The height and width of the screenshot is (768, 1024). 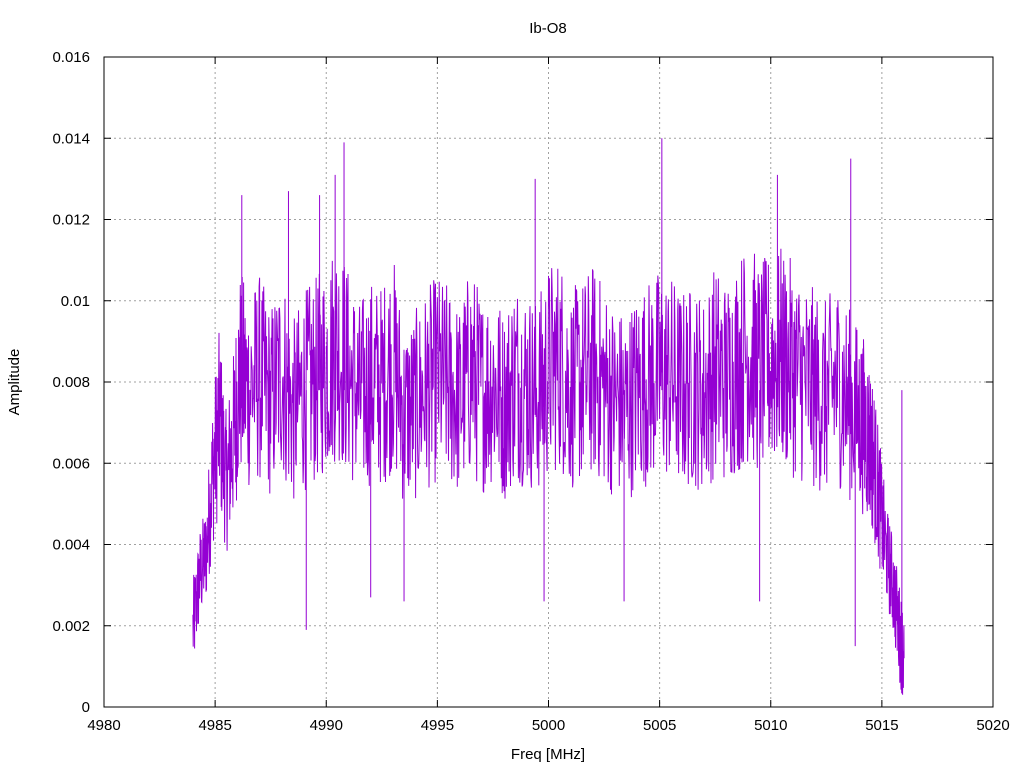 I want to click on y-tick-labels: 0 0.002 0.004 0.006 0.008 0.01 0.012 0.014 0.016, so click(x=71, y=382).